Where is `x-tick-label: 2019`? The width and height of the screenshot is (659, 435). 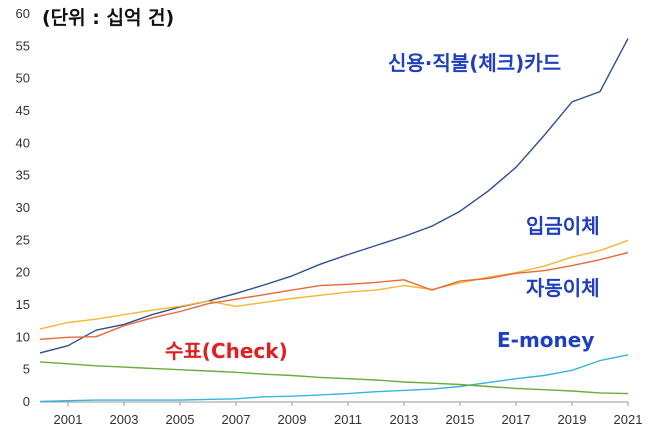
x-tick-label: 2019 is located at coordinates (572, 419).